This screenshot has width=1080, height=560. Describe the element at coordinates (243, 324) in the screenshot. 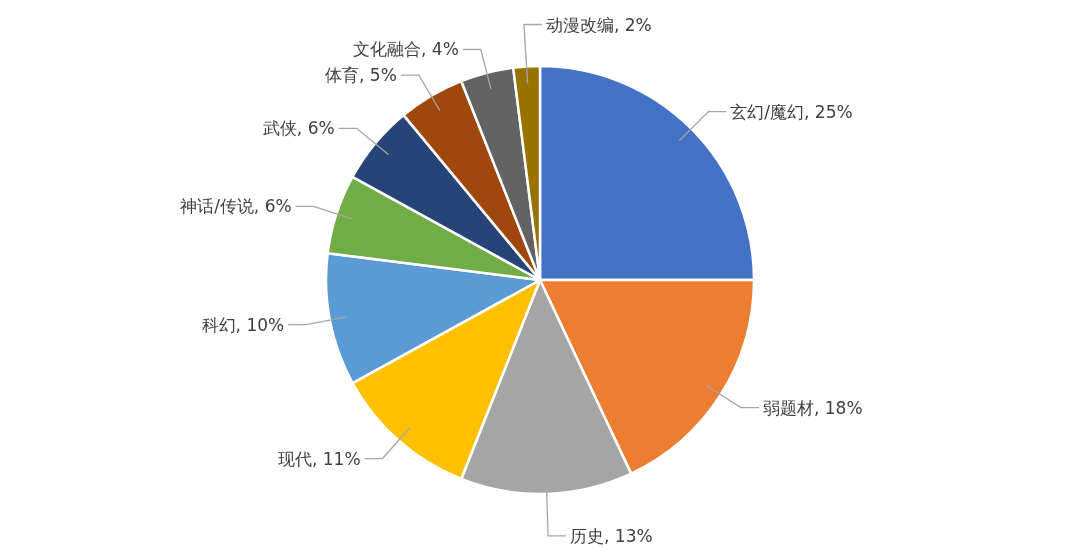

I see `slice-label: 科幻, 10%` at that location.